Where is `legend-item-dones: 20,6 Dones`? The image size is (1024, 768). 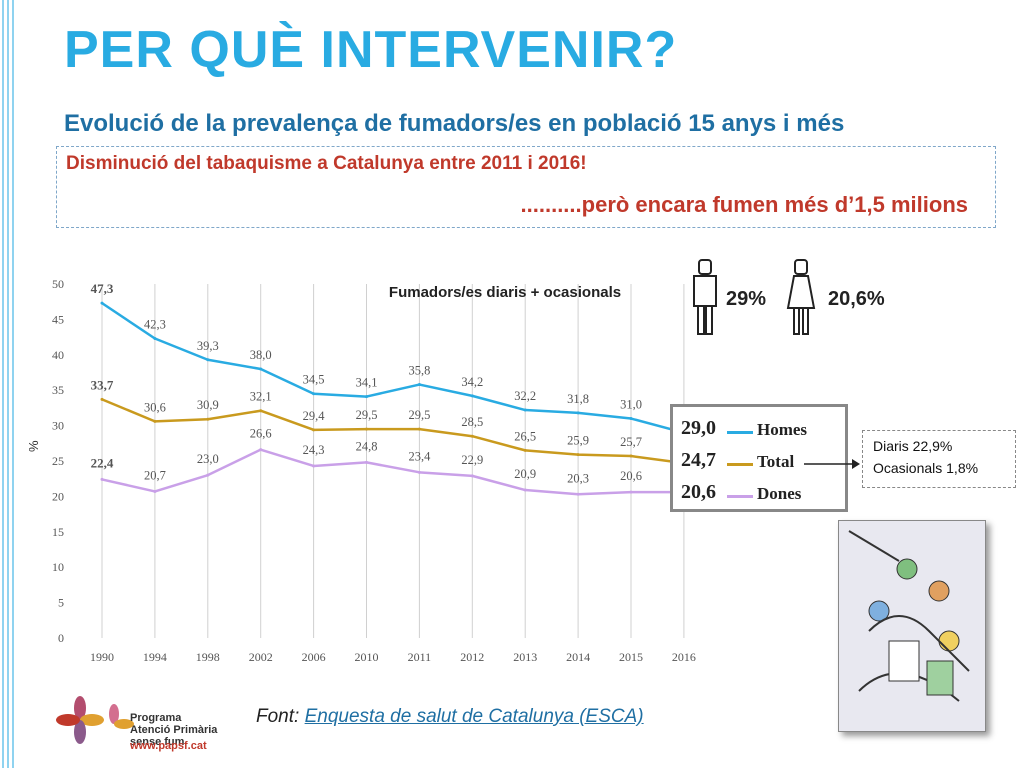
legend-item-dones: 20,6 Dones is located at coordinates (759, 495).